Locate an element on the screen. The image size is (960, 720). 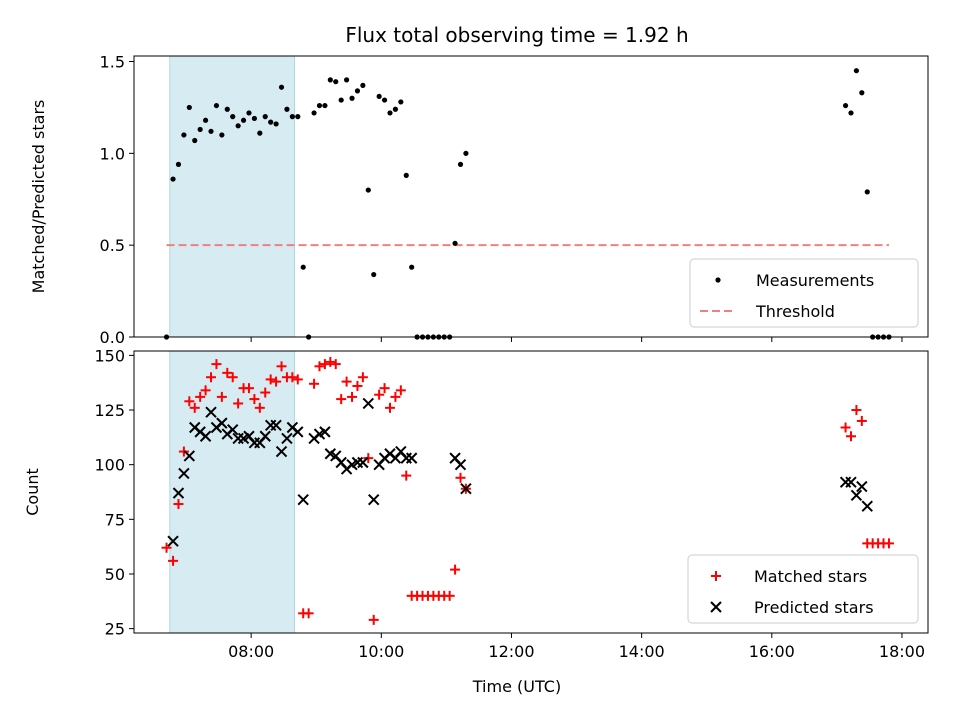
x-tick-label: 16:00 is located at coordinates (772, 651).